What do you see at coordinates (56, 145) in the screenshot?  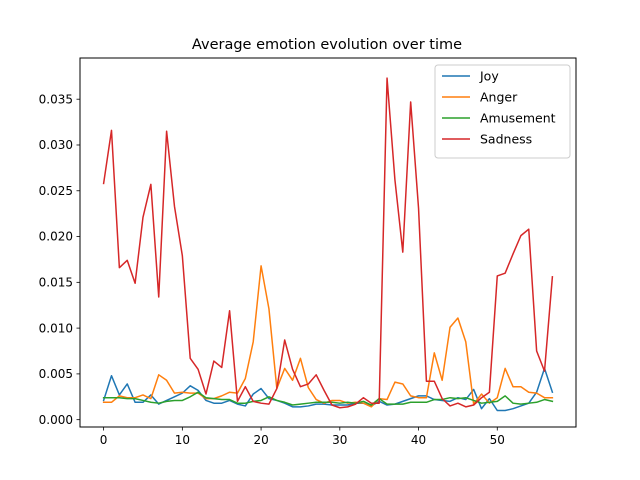 I see `y-tick-label: 0.030` at bounding box center [56, 145].